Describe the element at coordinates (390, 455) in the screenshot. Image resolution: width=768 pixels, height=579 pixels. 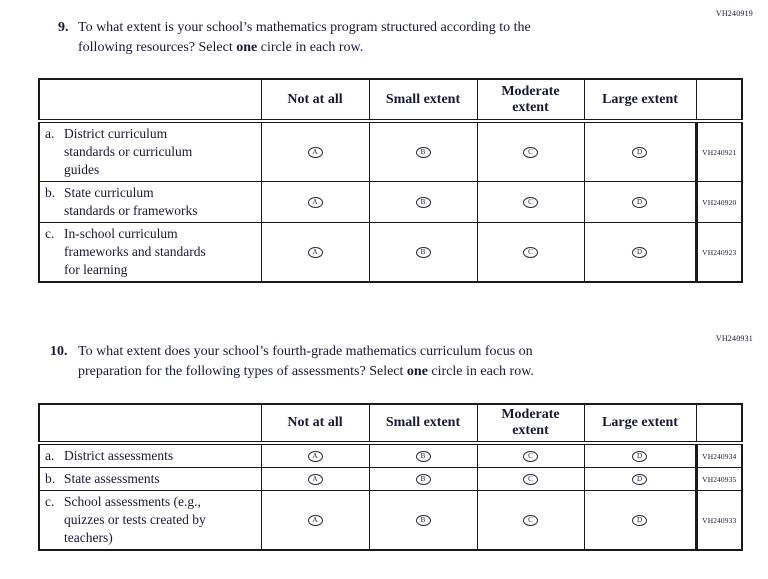
I see `table-row: a. District assessments A B C D VH240934` at that location.